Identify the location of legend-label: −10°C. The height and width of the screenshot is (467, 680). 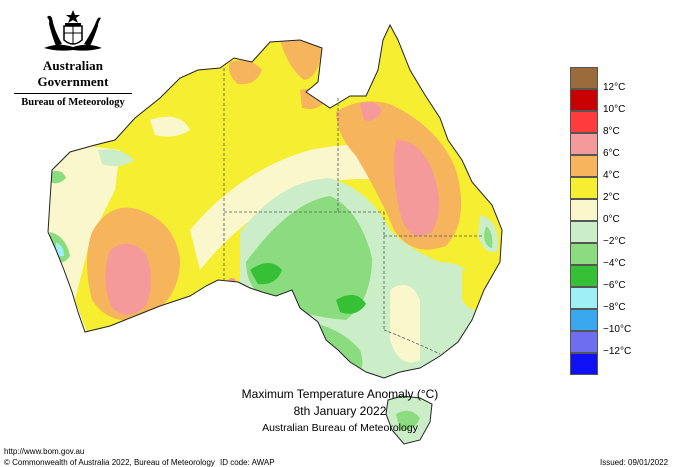
(617, 329).